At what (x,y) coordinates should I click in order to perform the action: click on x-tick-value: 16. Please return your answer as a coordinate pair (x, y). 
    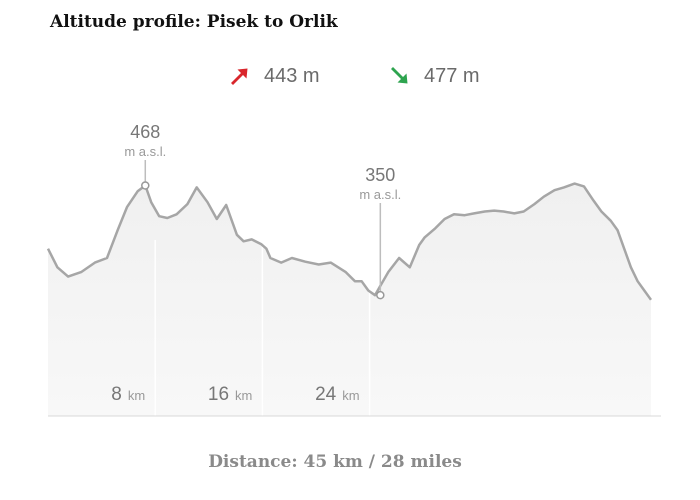
    Looking at the image, I should click on (218, 394).